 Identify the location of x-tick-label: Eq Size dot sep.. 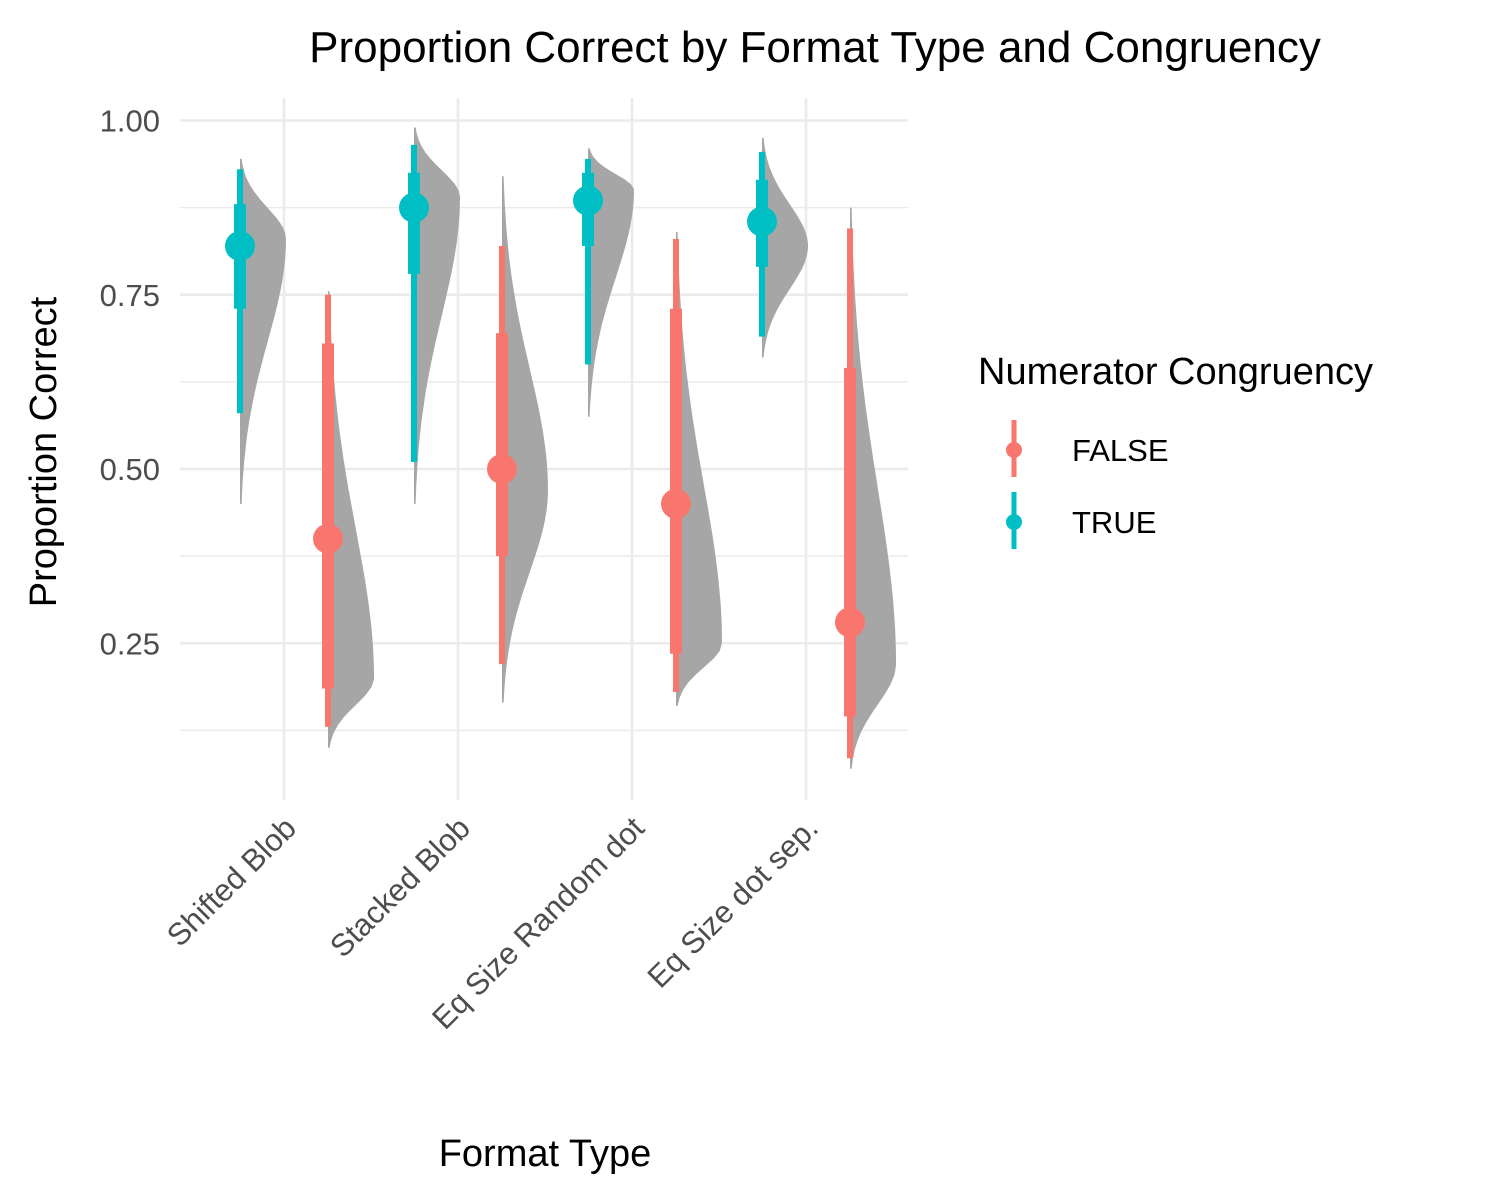
(733, 902).